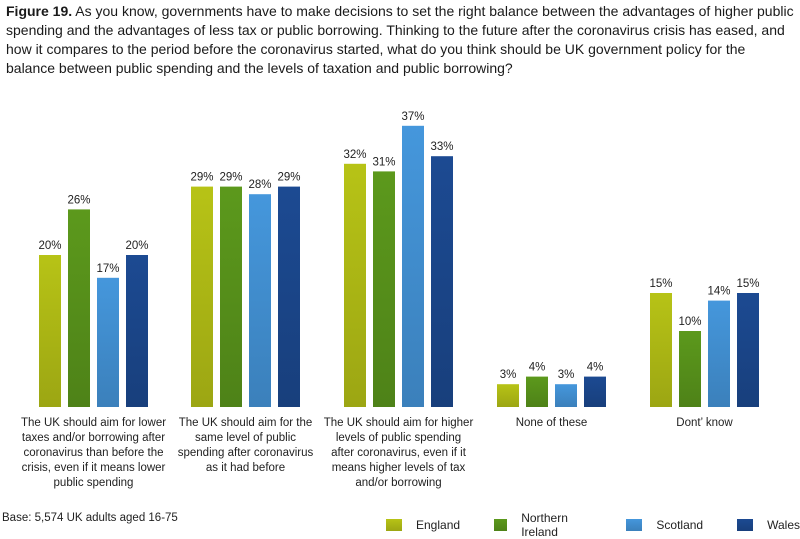  Describe the element at coordinates (137, 331) in the screenshot. I see `bar-wales-cat1` at that location.